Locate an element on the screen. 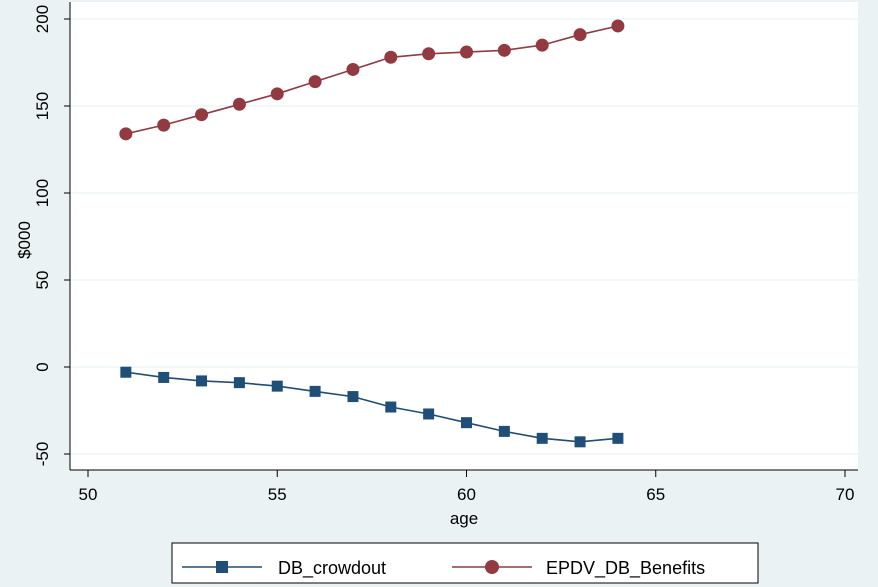 This screenshot has width=878, height=587. x-tick-label: 50 is located at coordinates (88, 494).